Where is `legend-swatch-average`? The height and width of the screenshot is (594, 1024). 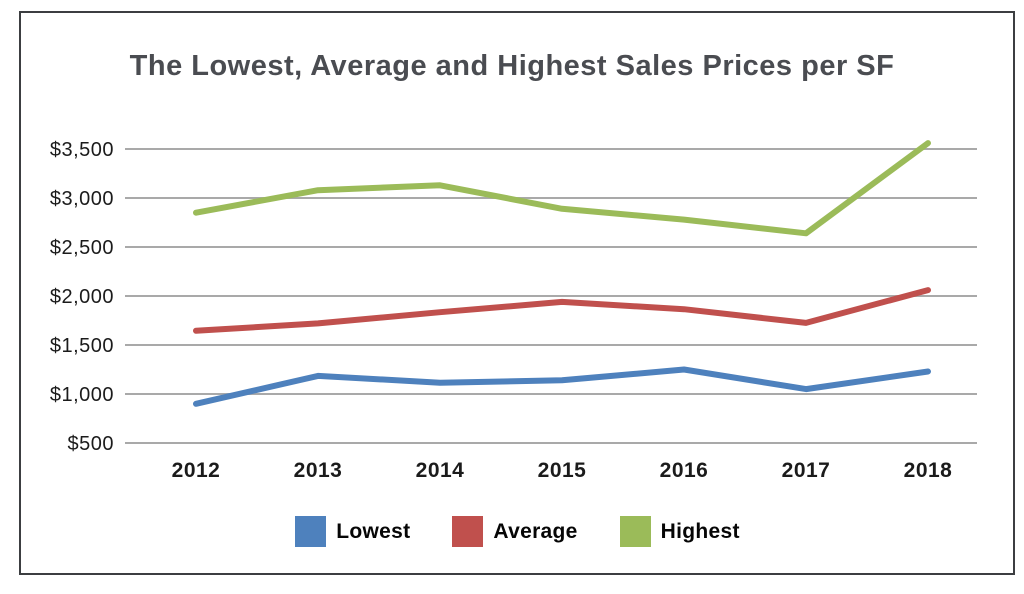 legend-swatch-average is located at coordinates (468, 531).